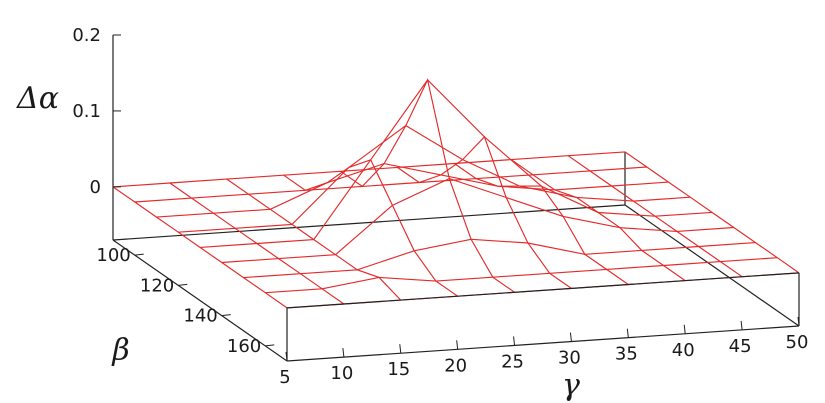 Image resolution: width=825 pixels, height=403 pixels. What do you see at coordinates (86, 111) in the screenshot?
I see `z-tick-label: 0.1` at bounding box center [86, 111].